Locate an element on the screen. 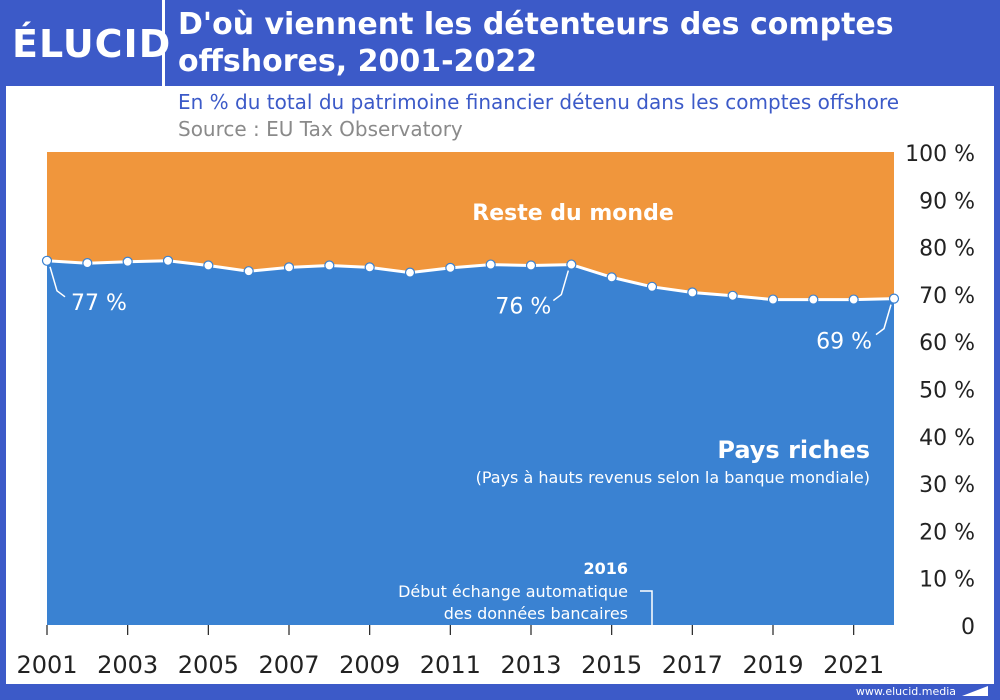  logo-separator is located at coordinates (163, 43).